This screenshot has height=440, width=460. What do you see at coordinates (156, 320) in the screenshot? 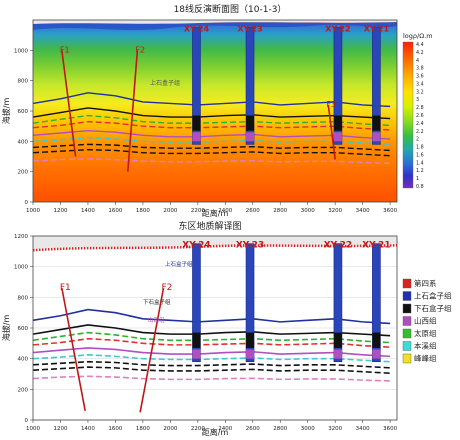
I see `bottom-label-shanxi: 山西组` at bounding box center [156, 320].